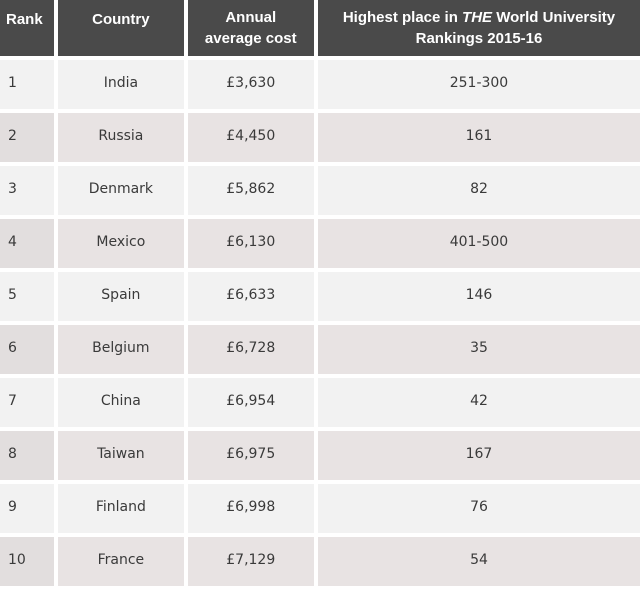  I want to click on cell-highest-place: 42, so click(478, 402).